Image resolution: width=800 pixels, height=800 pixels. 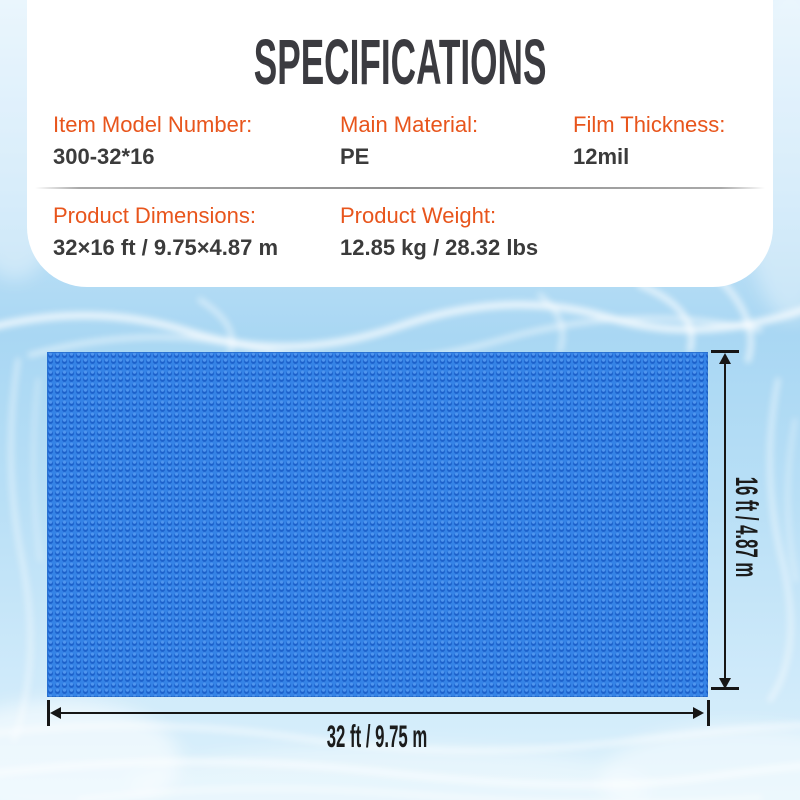 I want to click on title-row: SPECIFICATIONS, so click(x=400, y=62).